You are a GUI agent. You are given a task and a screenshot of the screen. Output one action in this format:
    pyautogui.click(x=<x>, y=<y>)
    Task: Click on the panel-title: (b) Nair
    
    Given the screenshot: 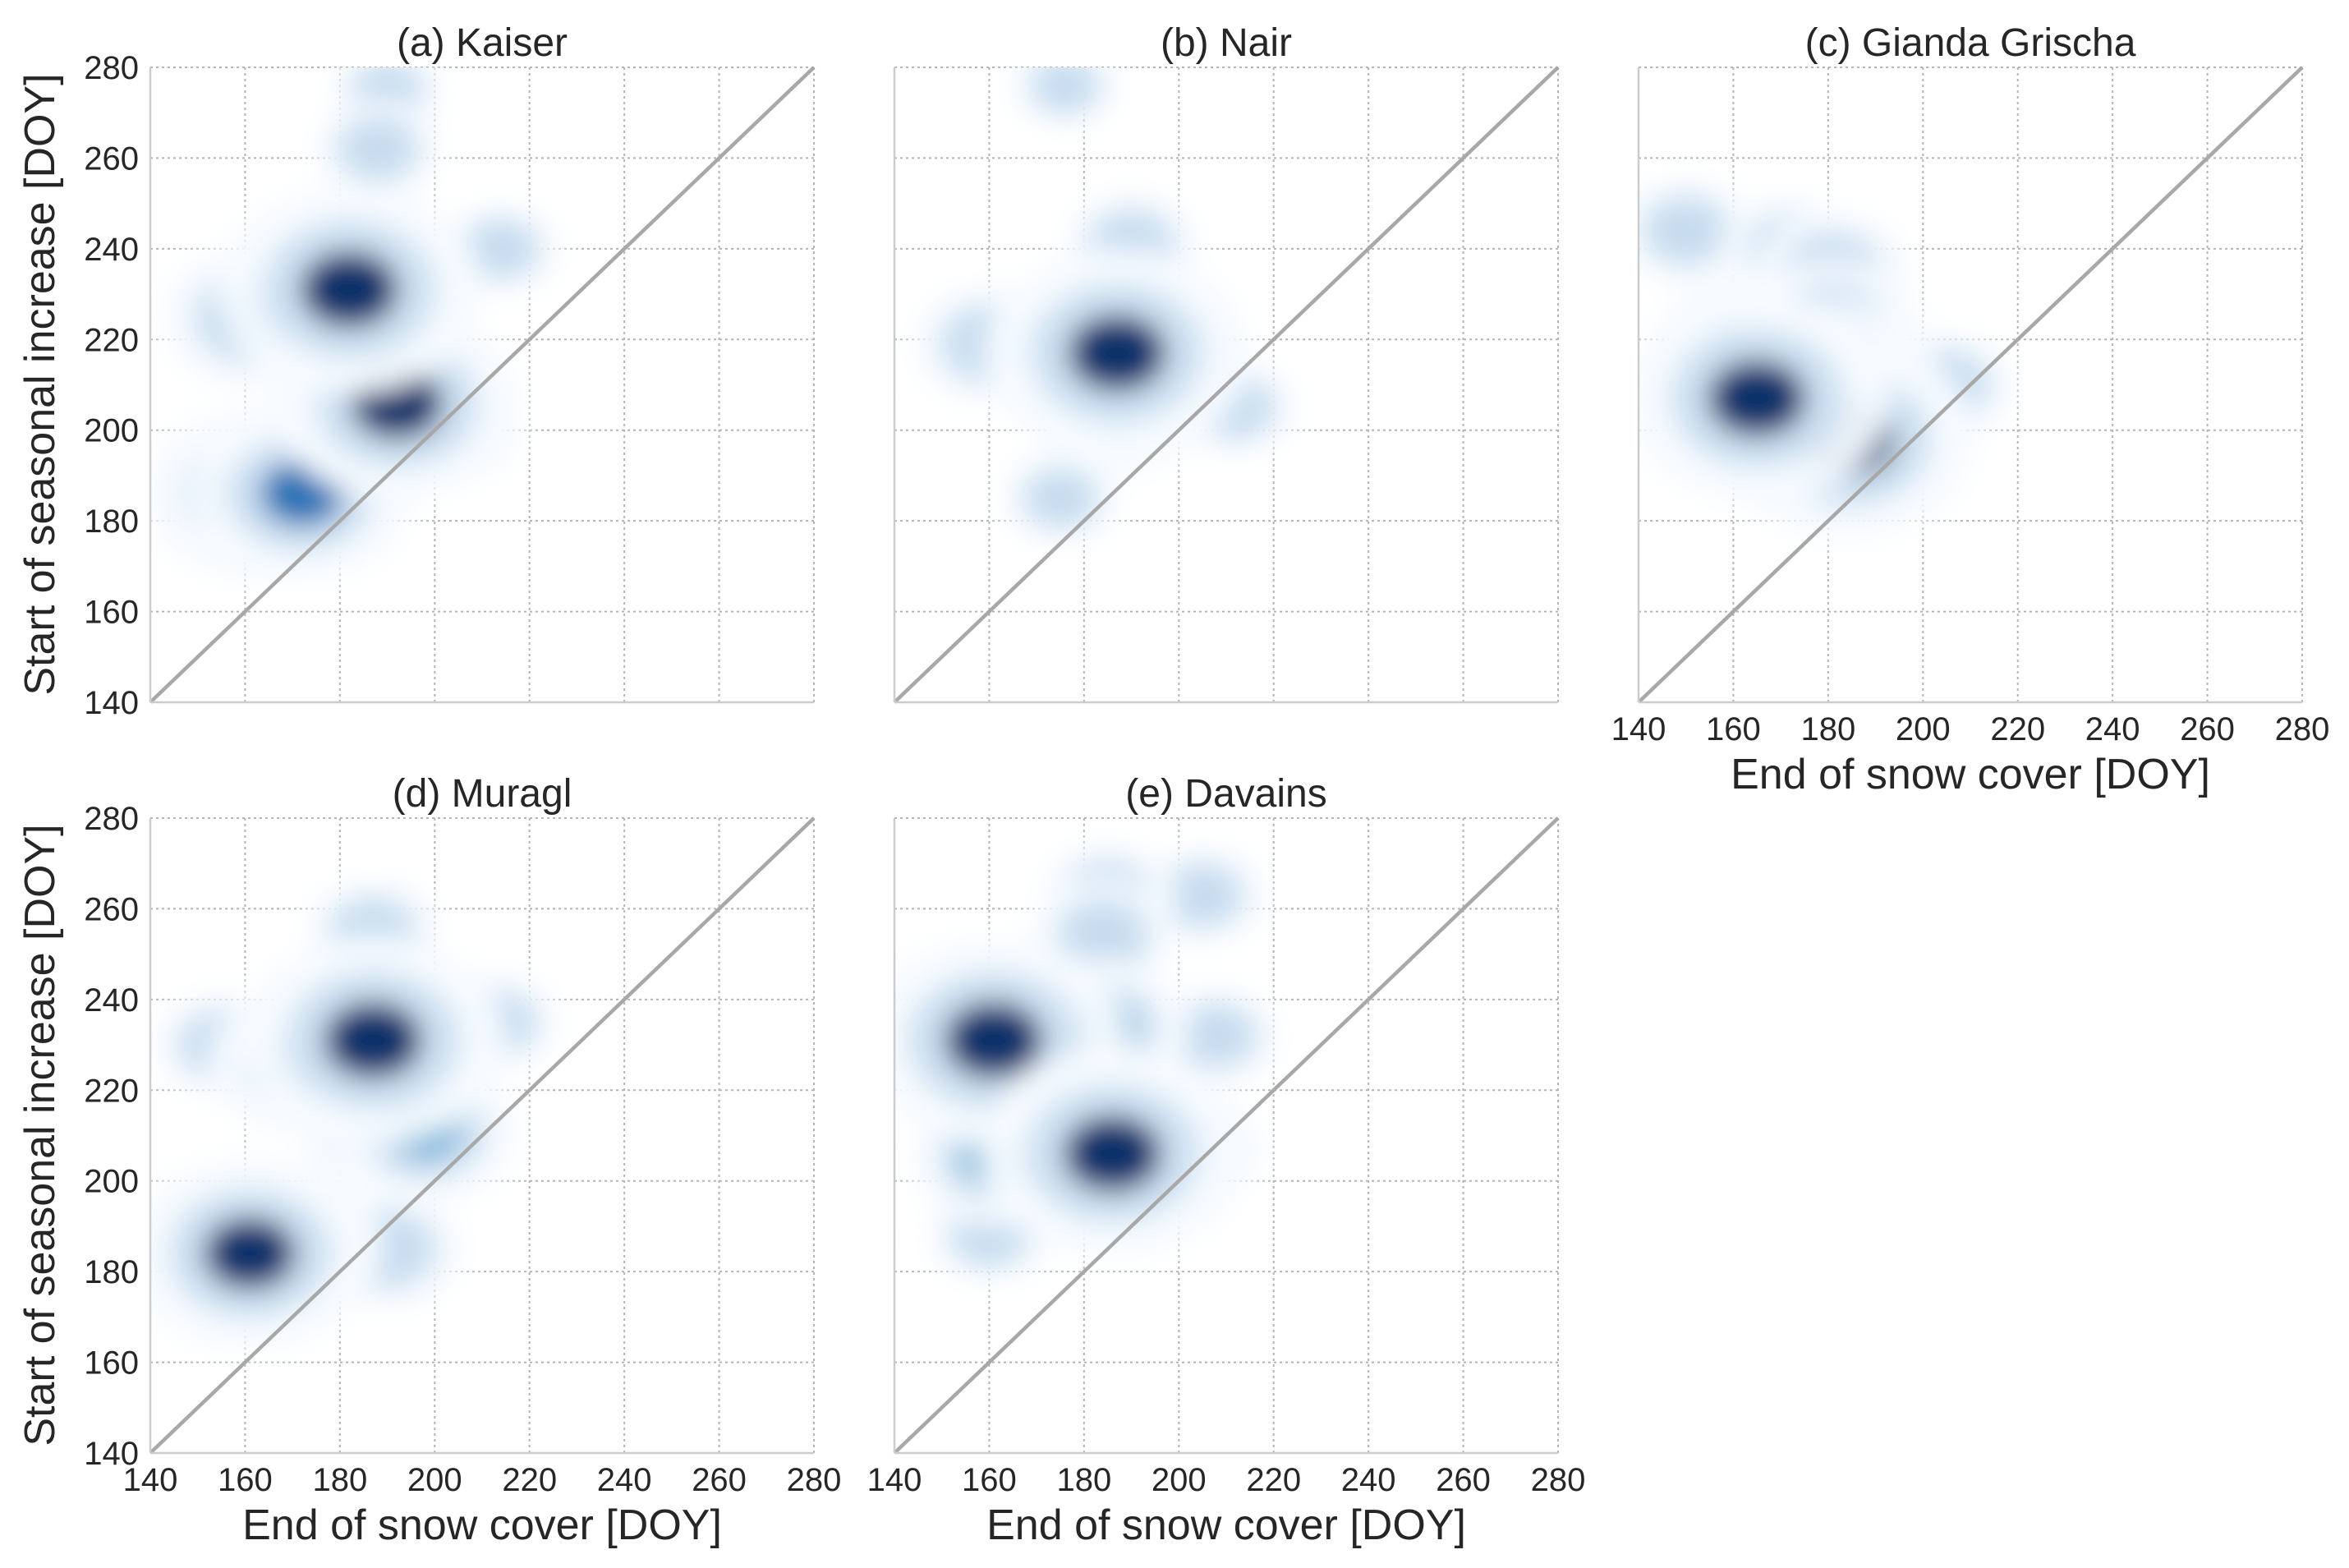 What is the action you would take?
    pyautogui.click(x=1227, y=43)
    